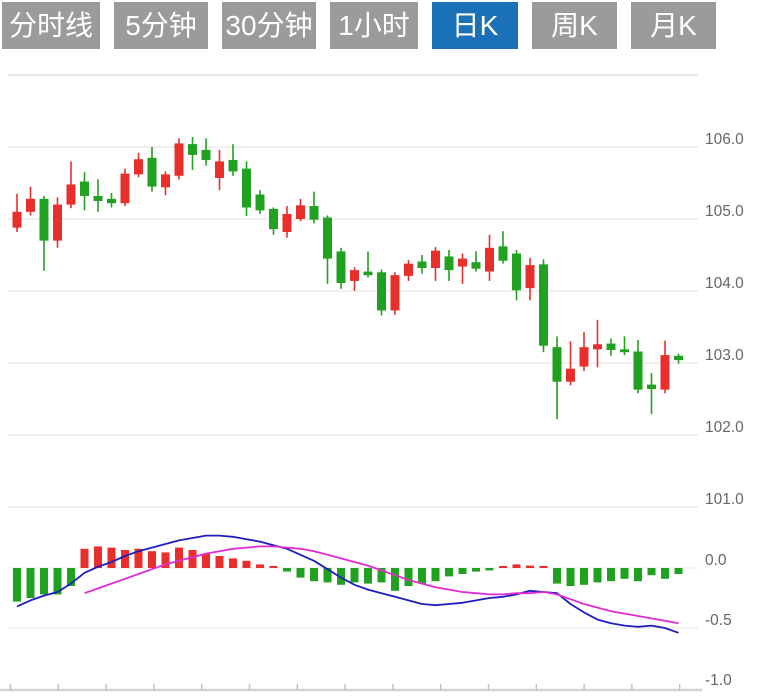 The image size is (760, 700). I want to click on axis-label: -1.0, so click(718, 680).